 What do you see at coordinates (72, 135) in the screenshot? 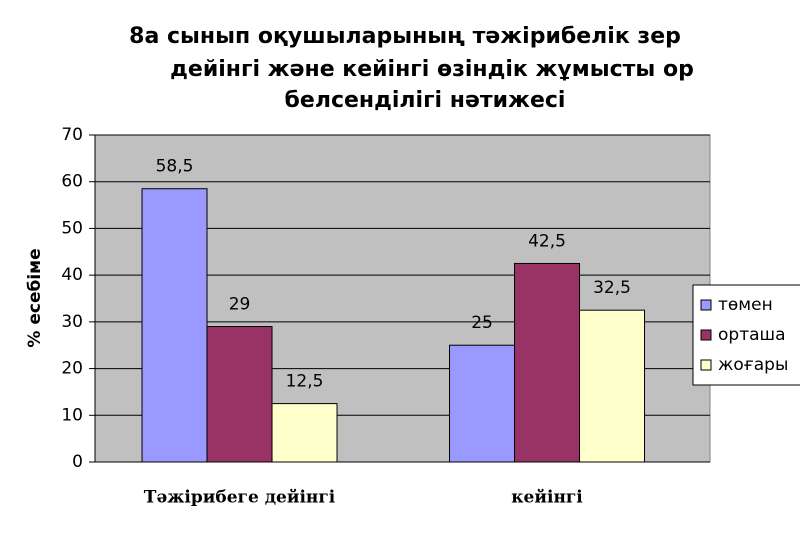
I see `y-tick-label: 70` at bounding box center [72, 135].